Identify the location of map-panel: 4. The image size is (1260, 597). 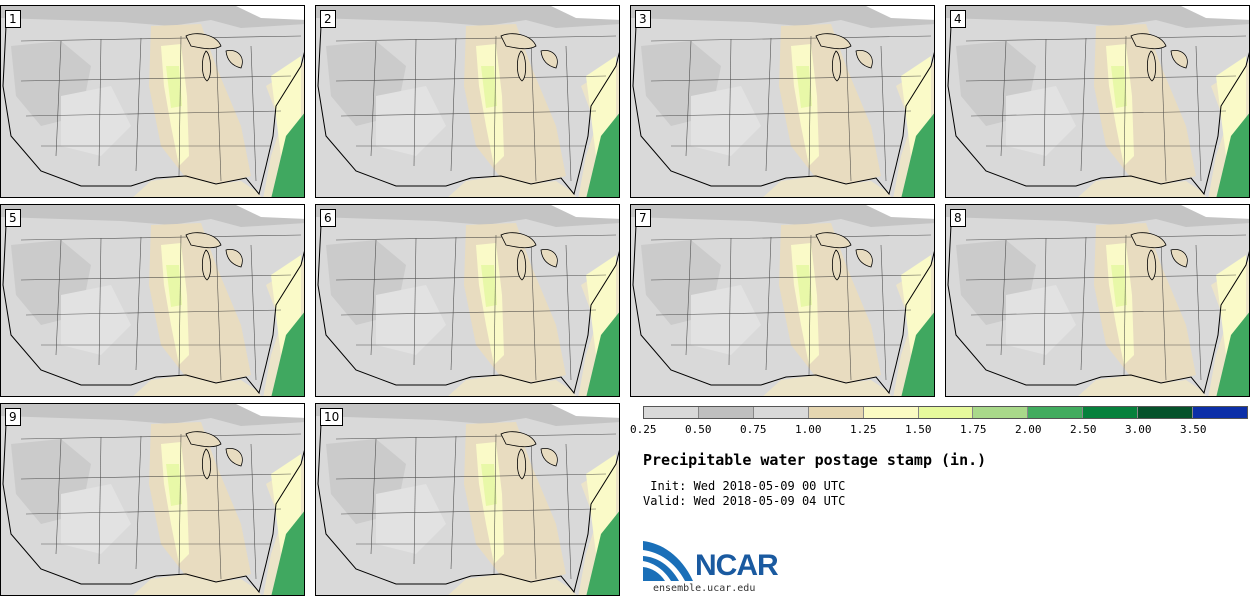
(1097, 101).